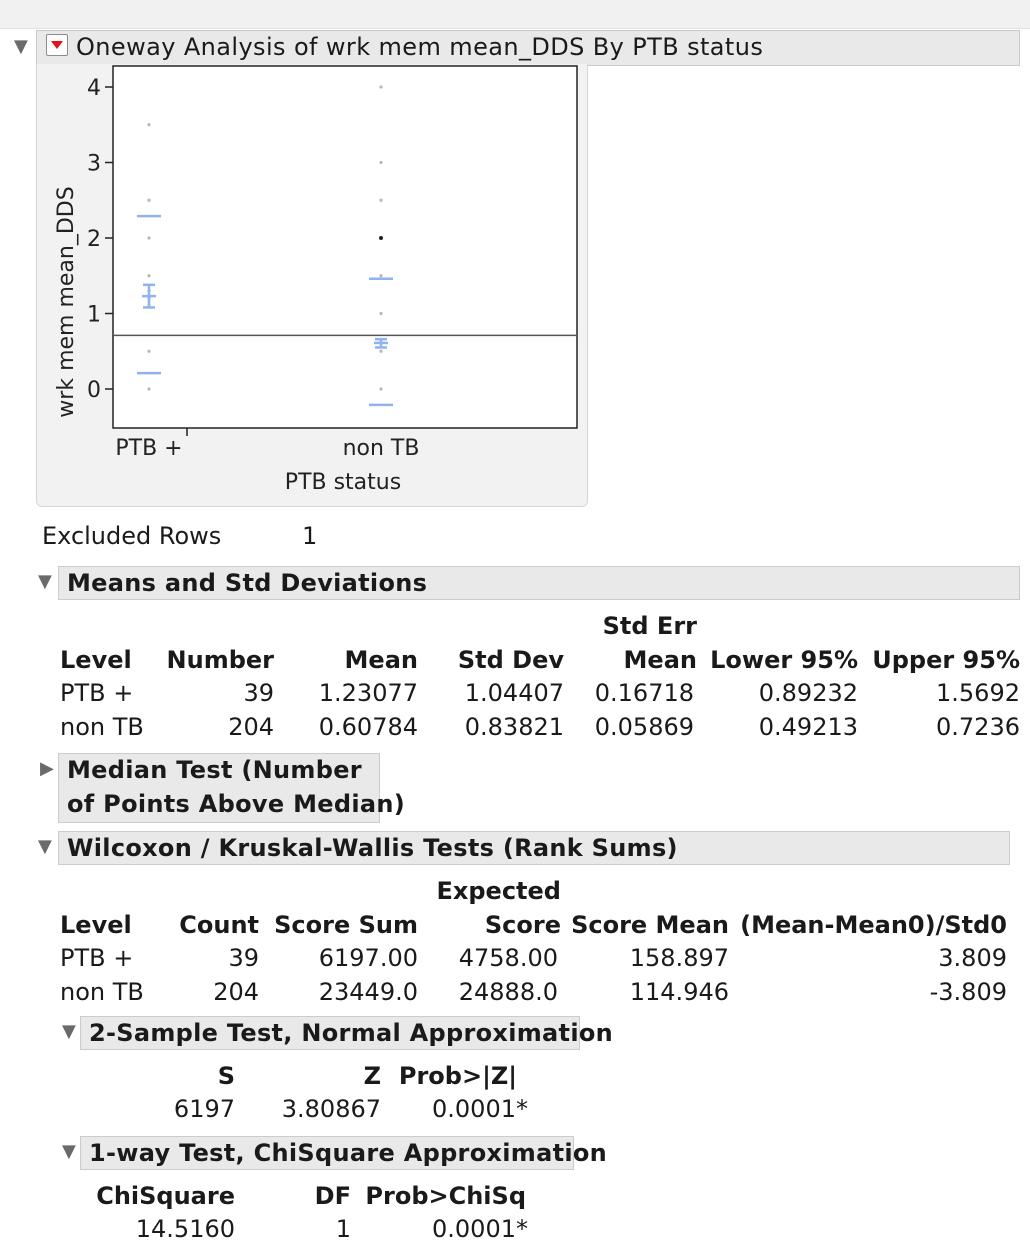  Describe the element at coordinates (102, 992) in the screenshot. I see `wilcoxon-row2-level: non TB` at that location.